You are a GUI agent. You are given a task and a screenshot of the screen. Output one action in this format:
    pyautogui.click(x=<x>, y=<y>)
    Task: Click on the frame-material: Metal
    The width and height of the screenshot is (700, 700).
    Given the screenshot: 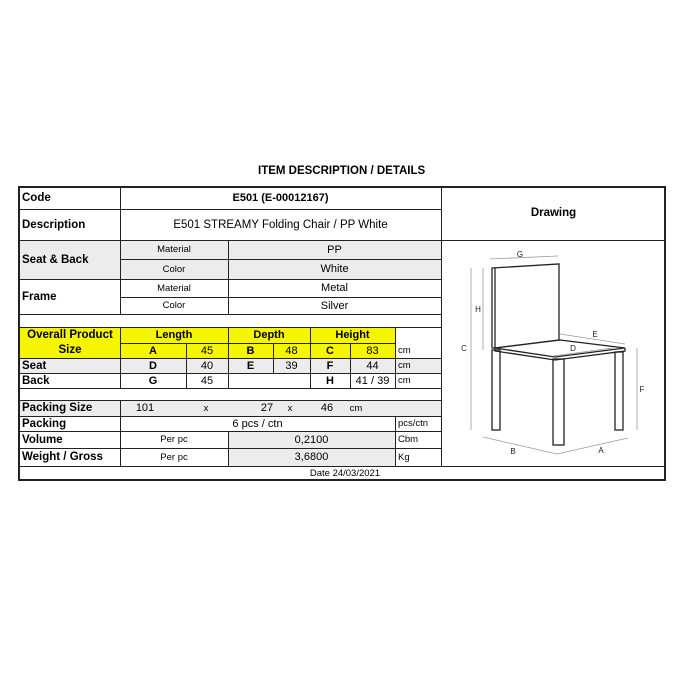 What is the action you would take?
    pyautogui.click(x=334, y=288)
    